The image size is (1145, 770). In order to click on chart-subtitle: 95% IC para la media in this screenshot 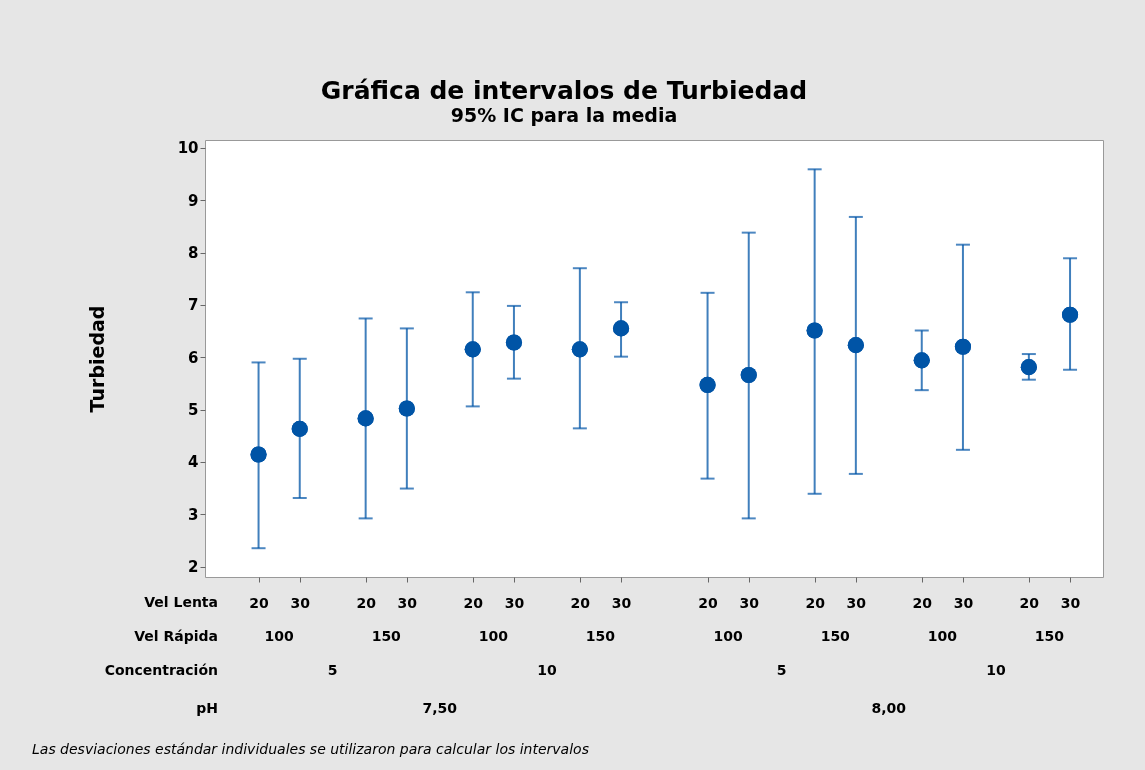, I will do `click(564, 115)`.